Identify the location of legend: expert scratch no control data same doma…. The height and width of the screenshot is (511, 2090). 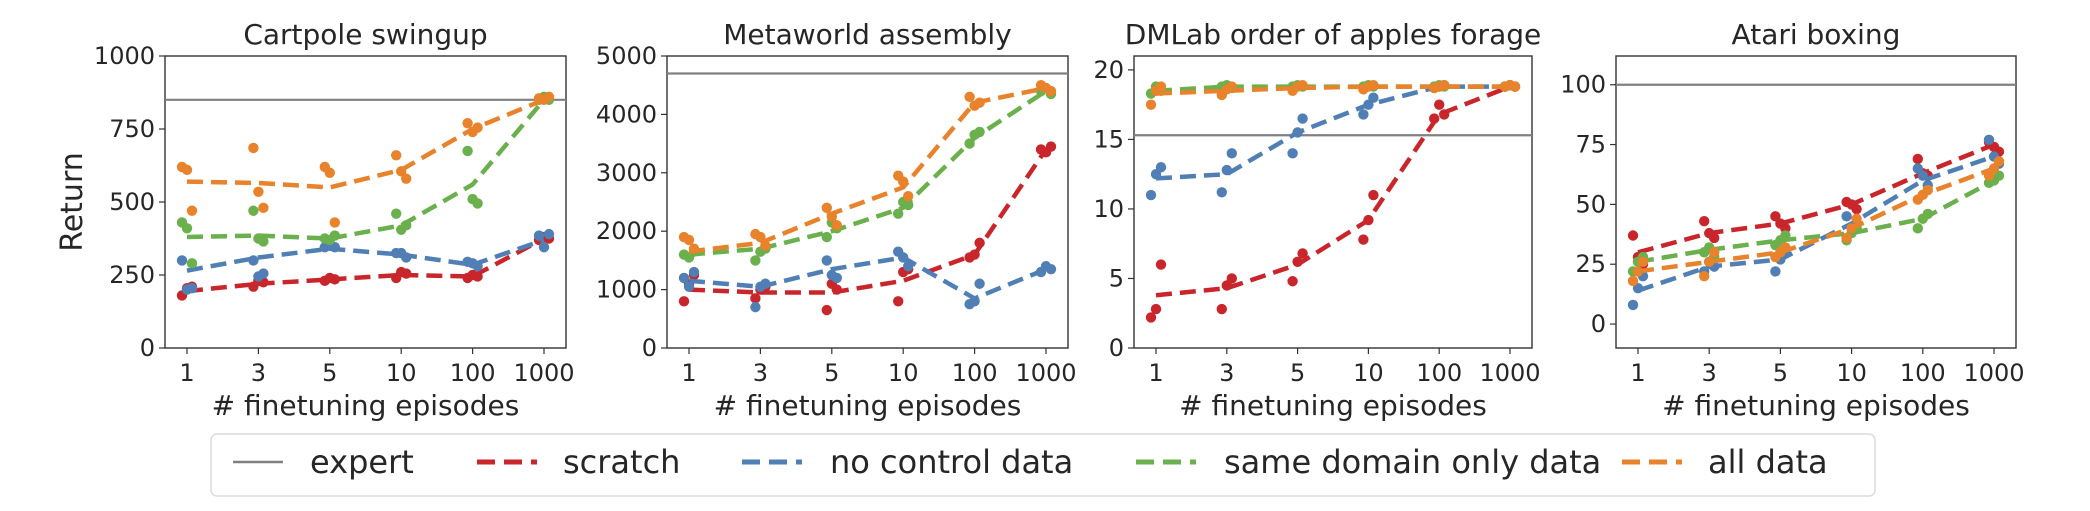
(1043, 465).